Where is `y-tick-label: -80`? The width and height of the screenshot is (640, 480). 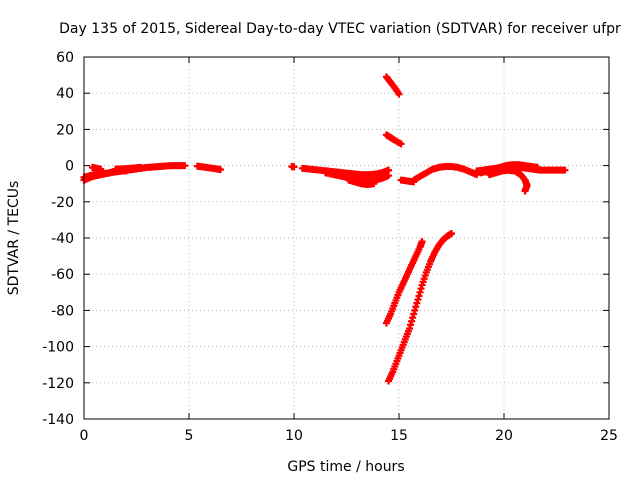 y-tick-label: -80 is located at coordinates (62, 311).